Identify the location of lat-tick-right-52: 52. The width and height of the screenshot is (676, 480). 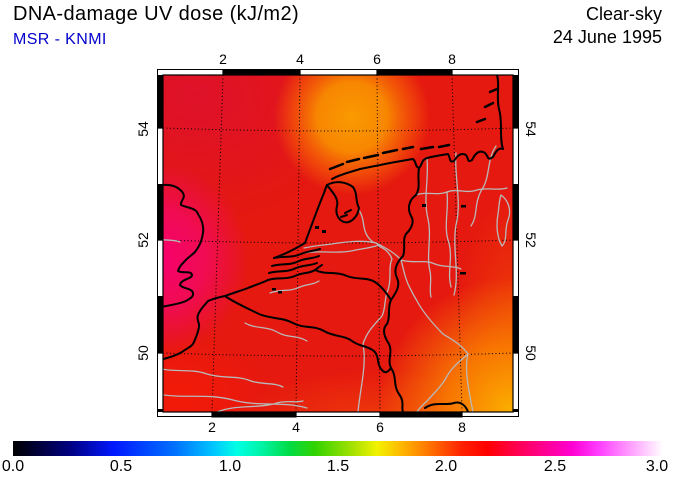
(531, 240).